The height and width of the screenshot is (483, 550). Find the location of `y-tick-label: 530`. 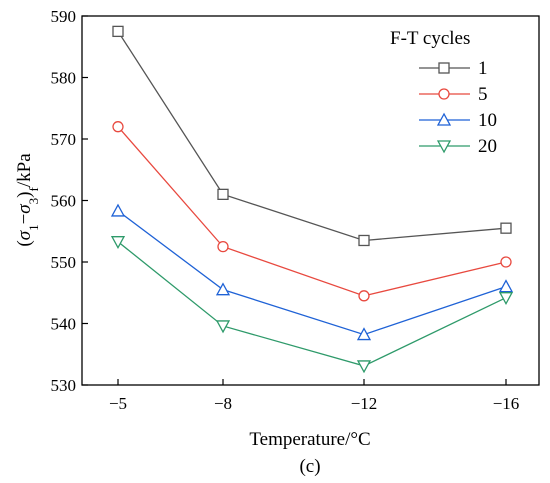

y-tick-label: 530 is located at coordinates (64, 385).